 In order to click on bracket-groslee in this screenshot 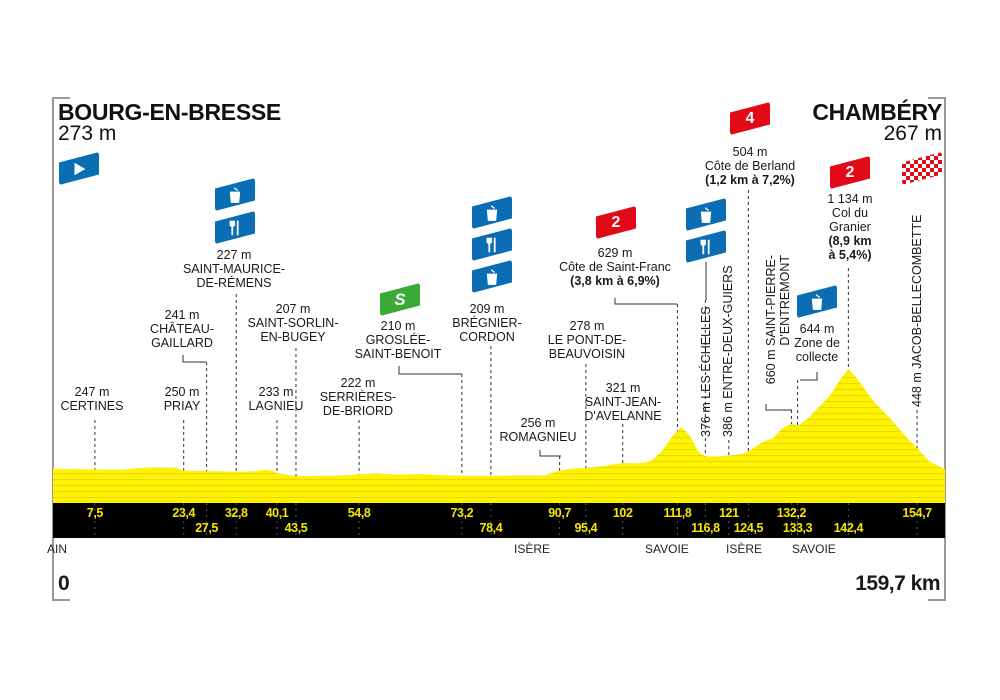, I will do `click(430, 370)`.